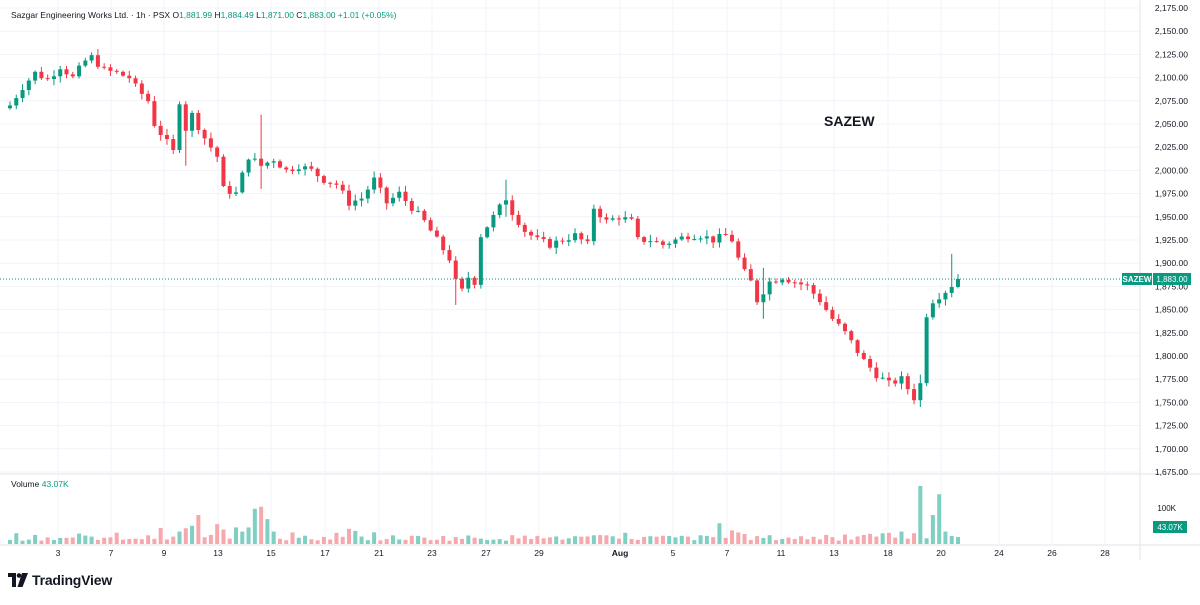 This screenshot has width=1200, height=605. Describe the element at coordinates (40, 484) in the screenshot. I see `volume-legend: Volume 43.07K` at that location.